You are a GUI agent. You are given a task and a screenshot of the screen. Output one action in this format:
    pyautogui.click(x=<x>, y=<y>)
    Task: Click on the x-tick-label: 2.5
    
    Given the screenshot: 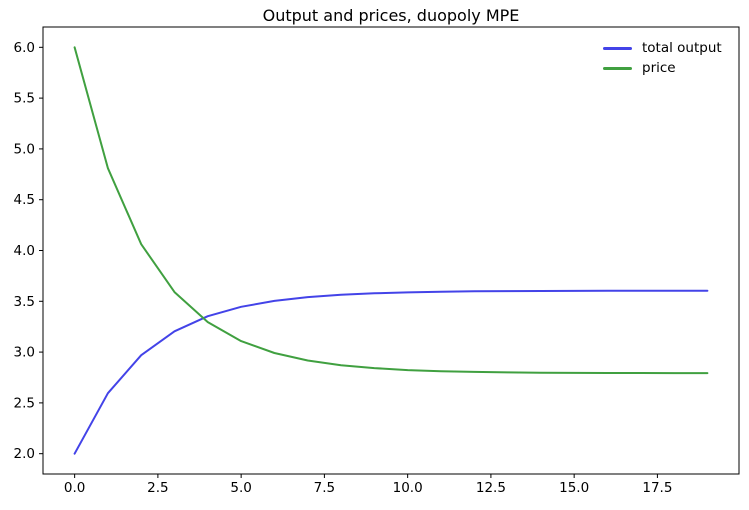 What is the action you would take?
    pyautogui.click(x=157, y=488)
    